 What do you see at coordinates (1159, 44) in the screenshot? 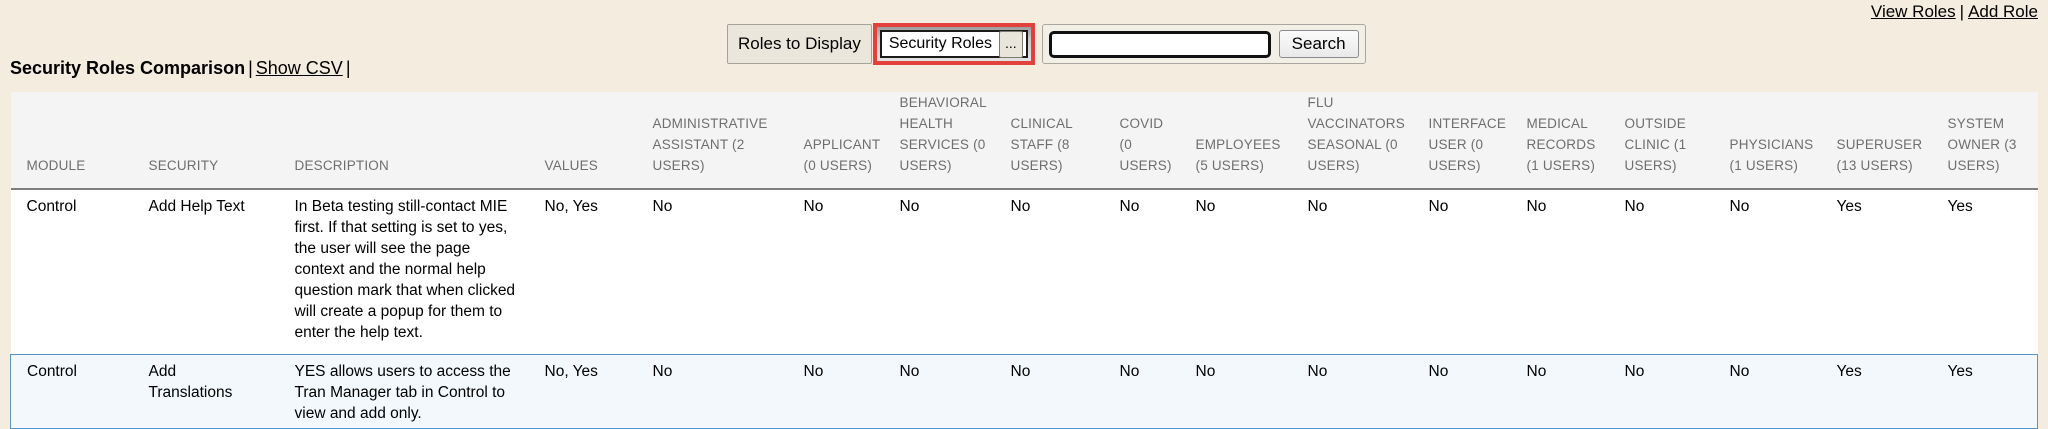
I see `search-input` at bounding box center [1159, 44].